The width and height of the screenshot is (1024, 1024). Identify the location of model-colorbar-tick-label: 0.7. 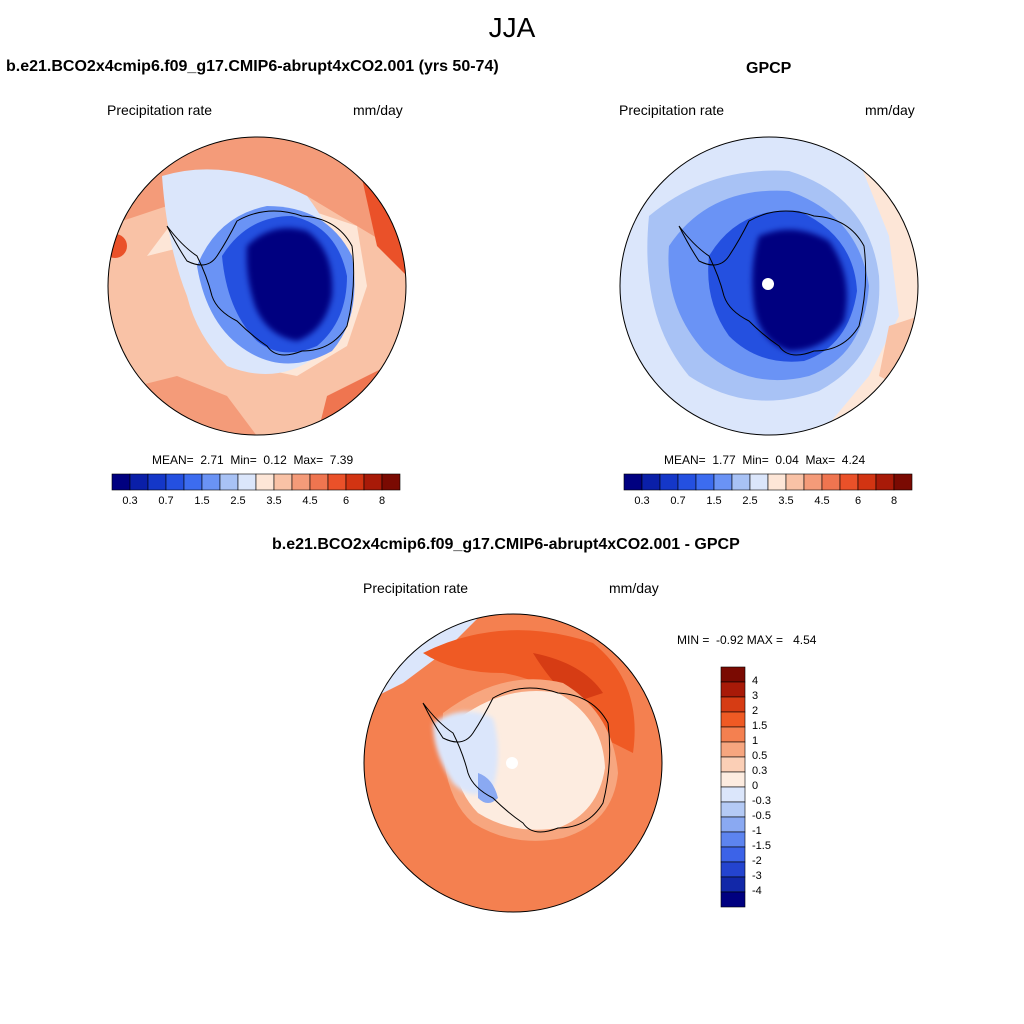
(166, 501).